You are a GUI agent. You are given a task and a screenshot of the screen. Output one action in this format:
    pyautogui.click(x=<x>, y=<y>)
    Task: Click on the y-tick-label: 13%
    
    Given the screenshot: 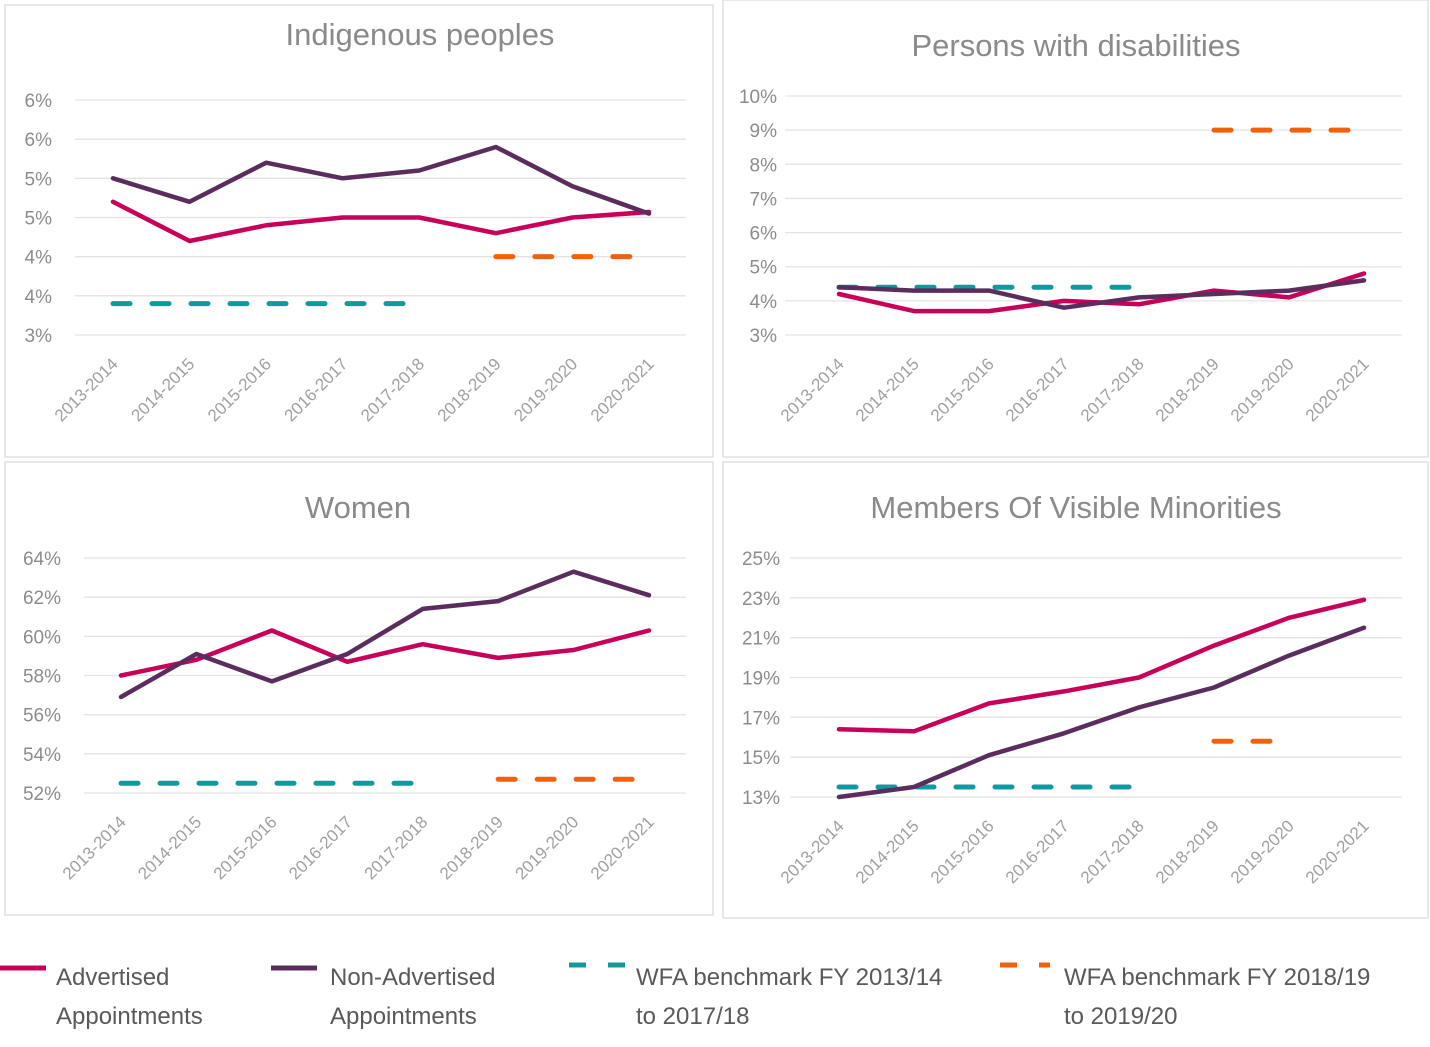 What is the action you would take?
    pyautogui.click(x=761, y=798)
    